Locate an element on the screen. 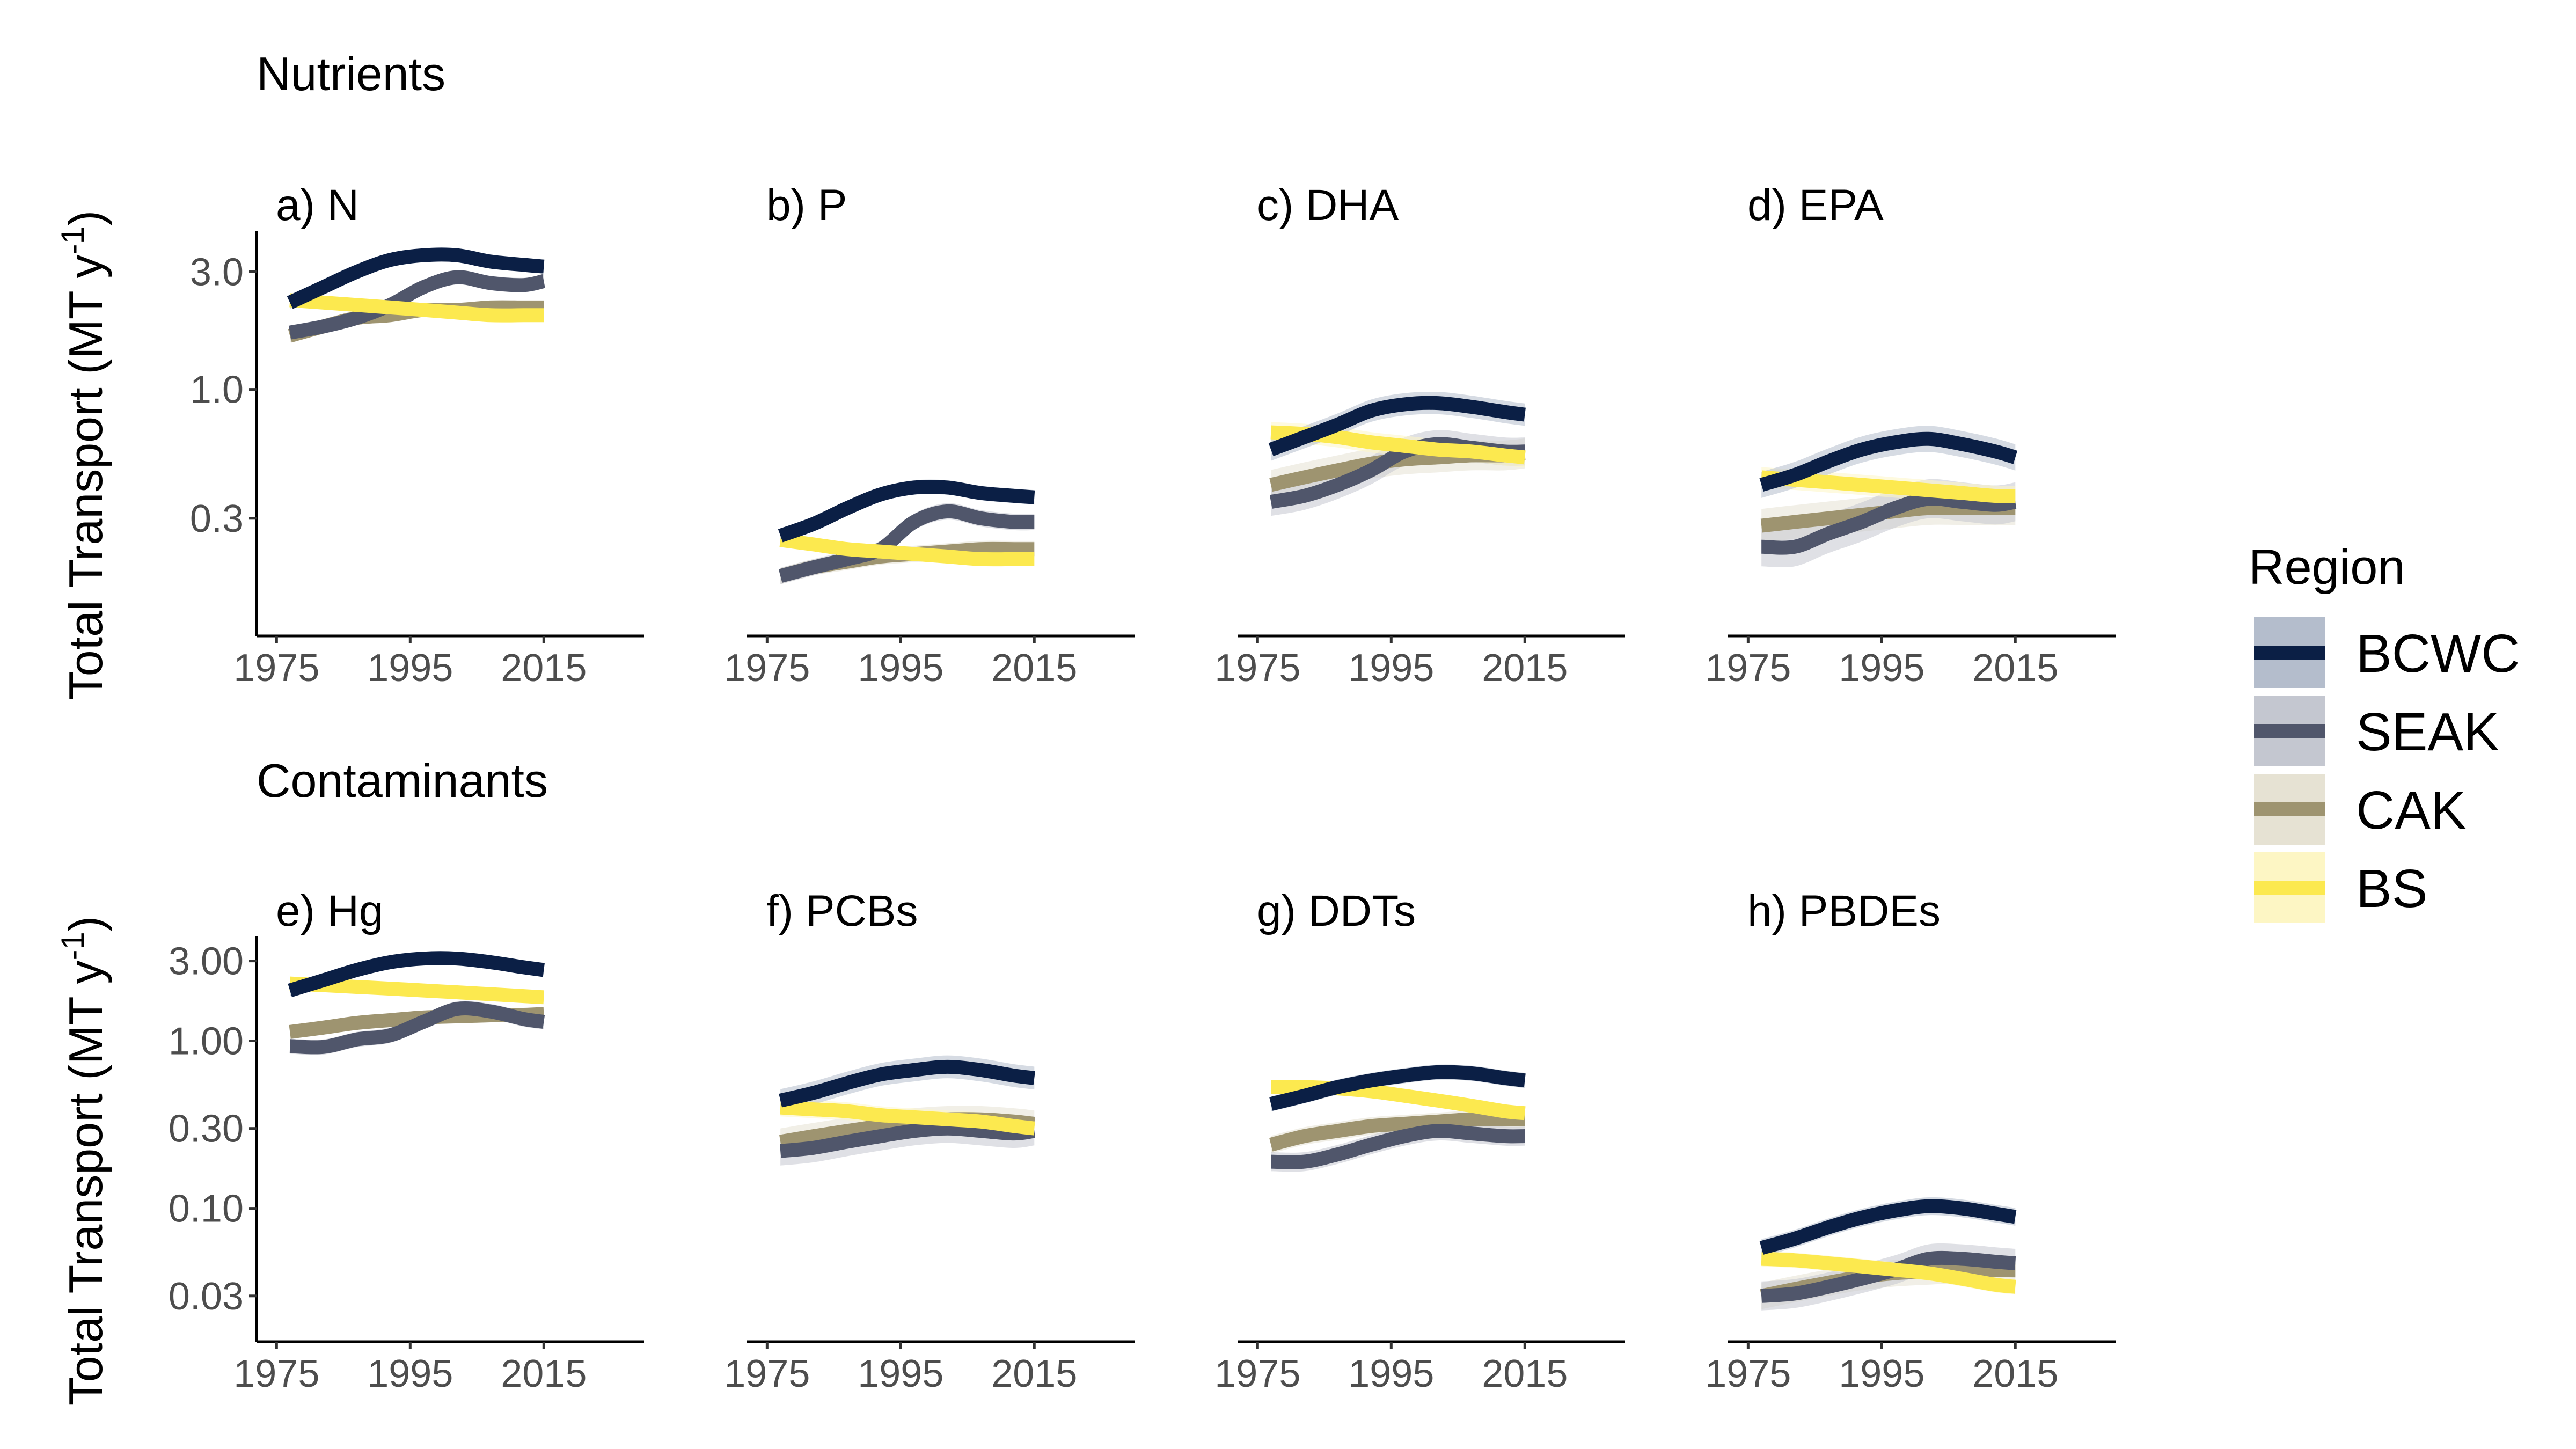 This screenshot has height=1449, width=2576. legend-item-cak: CAK is located at coordinates (2360, 809).